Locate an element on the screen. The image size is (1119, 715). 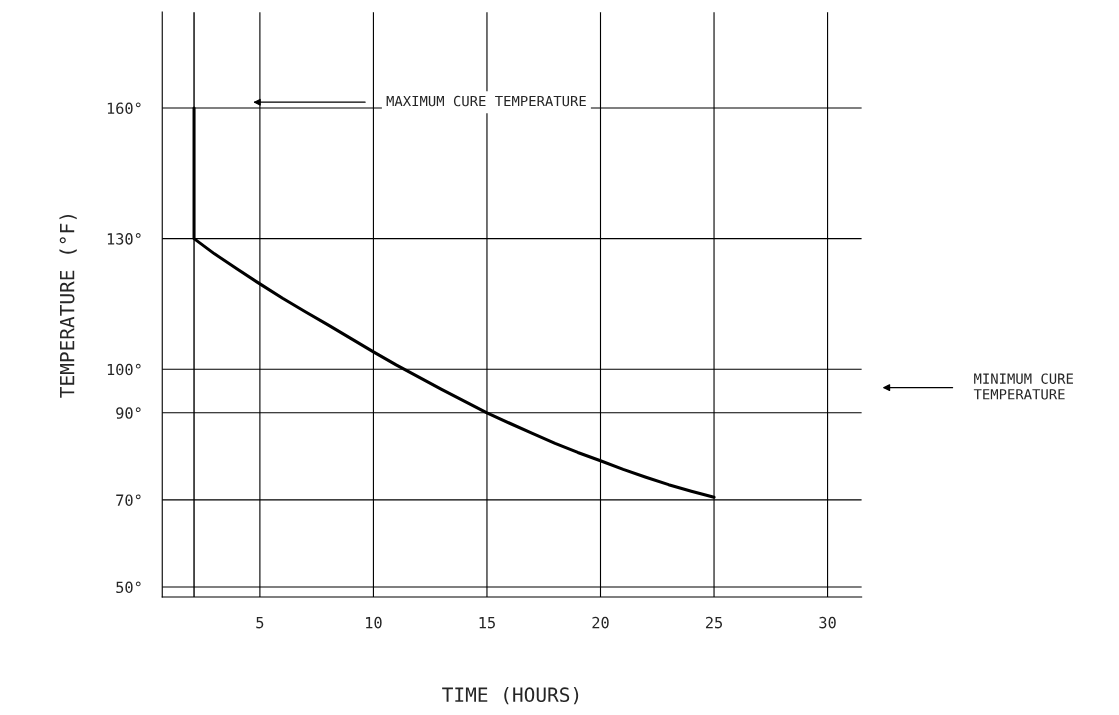
y-tick-label: 100° is located at coordinates (124, 369).